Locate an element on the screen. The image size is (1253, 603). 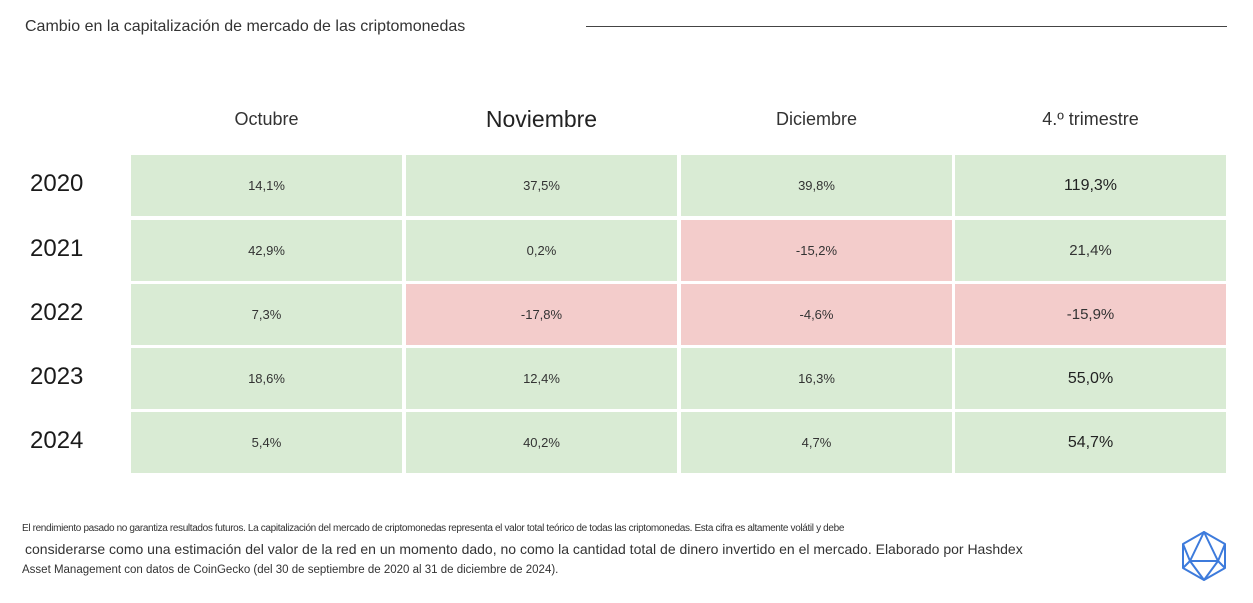
table-cell: -4,6% is located at coordinates (816, 314).